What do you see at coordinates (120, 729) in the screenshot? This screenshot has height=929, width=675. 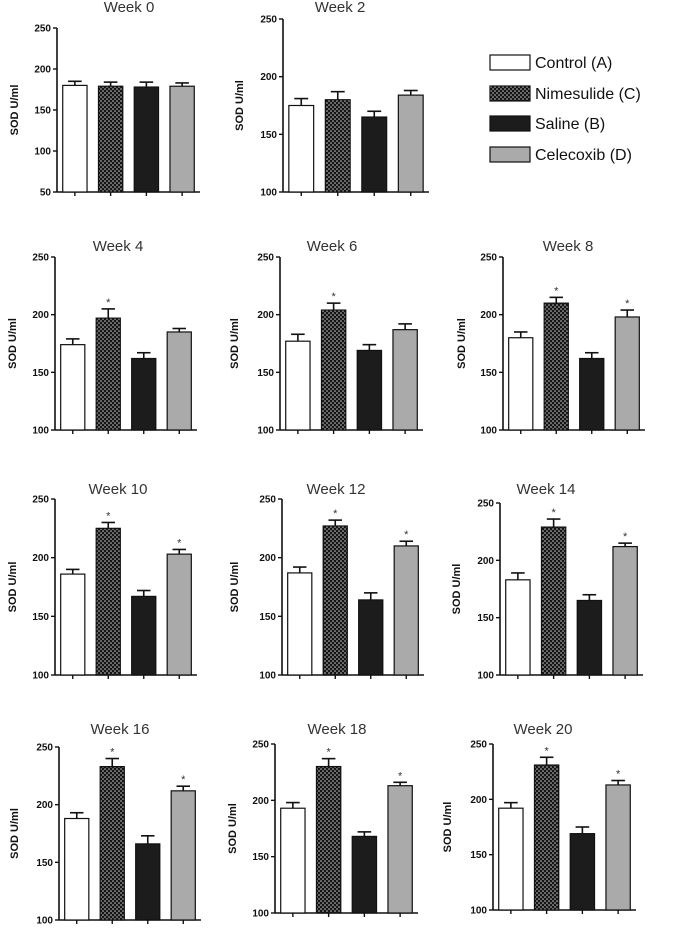 I see `panel-title: Week 16` at bounding box center [120, 729].